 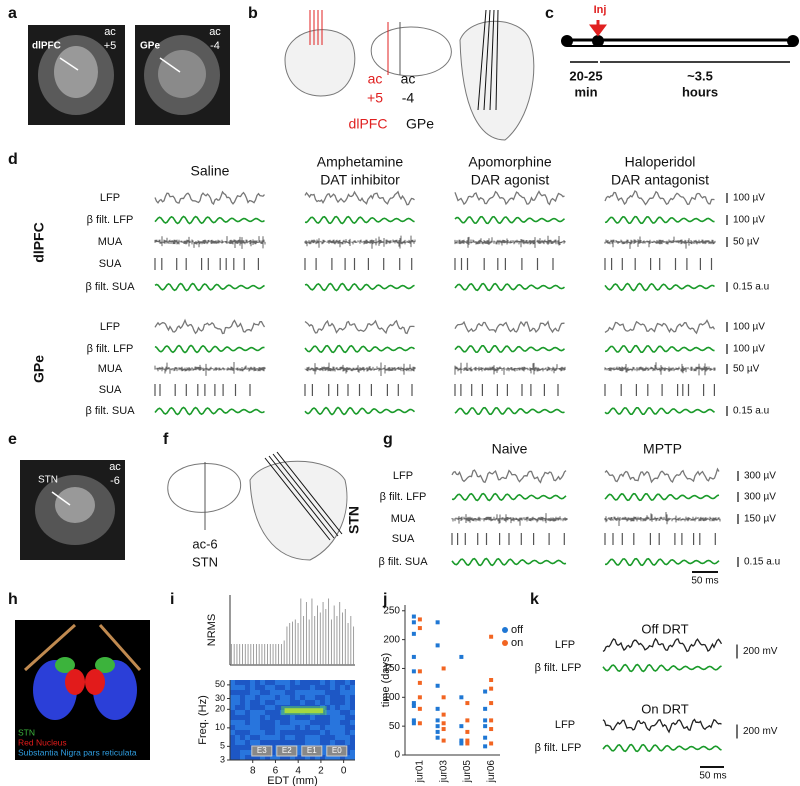 I want to click on pointer, so click(x=61, y=498).